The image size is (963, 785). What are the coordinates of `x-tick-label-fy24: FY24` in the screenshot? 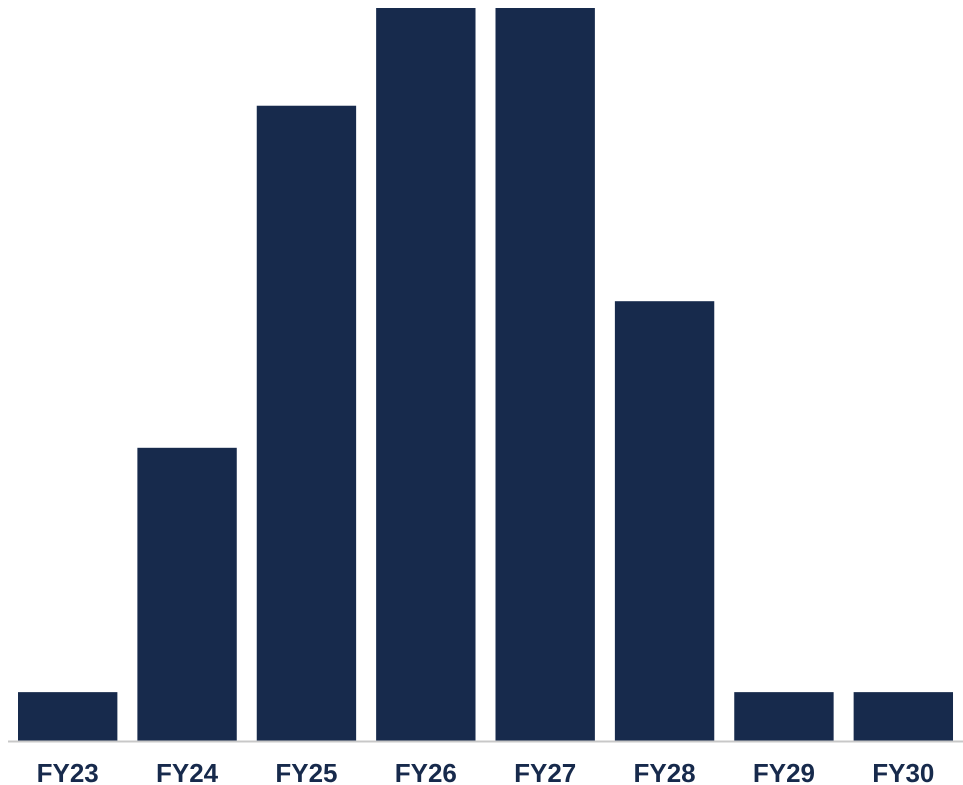 It's located at (187, 771).